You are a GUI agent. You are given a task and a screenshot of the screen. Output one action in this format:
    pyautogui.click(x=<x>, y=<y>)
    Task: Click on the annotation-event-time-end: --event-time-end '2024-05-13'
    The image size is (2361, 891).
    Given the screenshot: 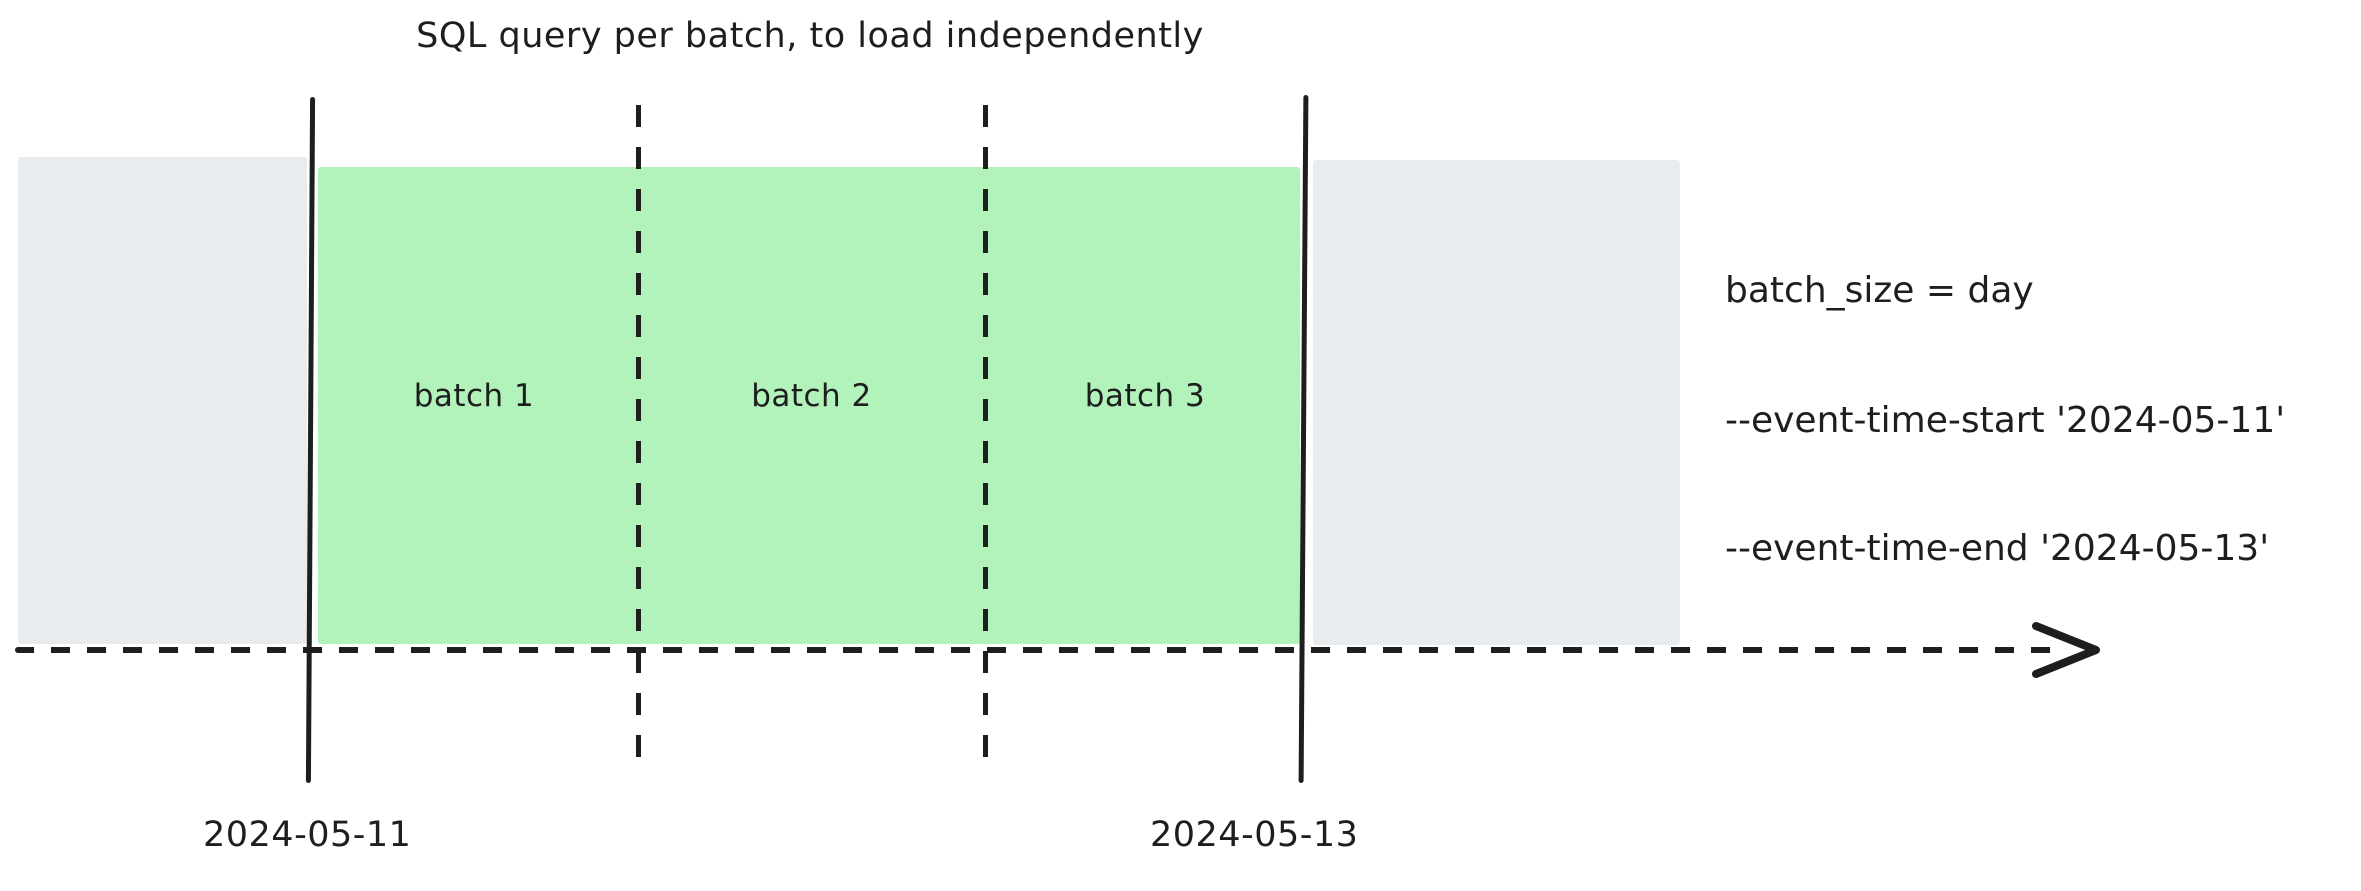 What is the action you would take?
    pyautogui.click(x=1997, y=548)
    